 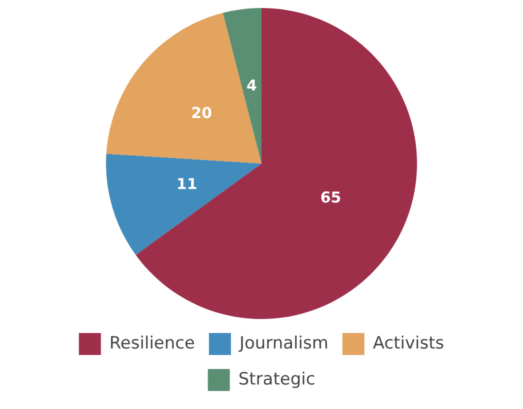 What do you see at coordinates (187, 184) in the screenshot?
I see `data-label: 11` at bounding box center [187, 184].